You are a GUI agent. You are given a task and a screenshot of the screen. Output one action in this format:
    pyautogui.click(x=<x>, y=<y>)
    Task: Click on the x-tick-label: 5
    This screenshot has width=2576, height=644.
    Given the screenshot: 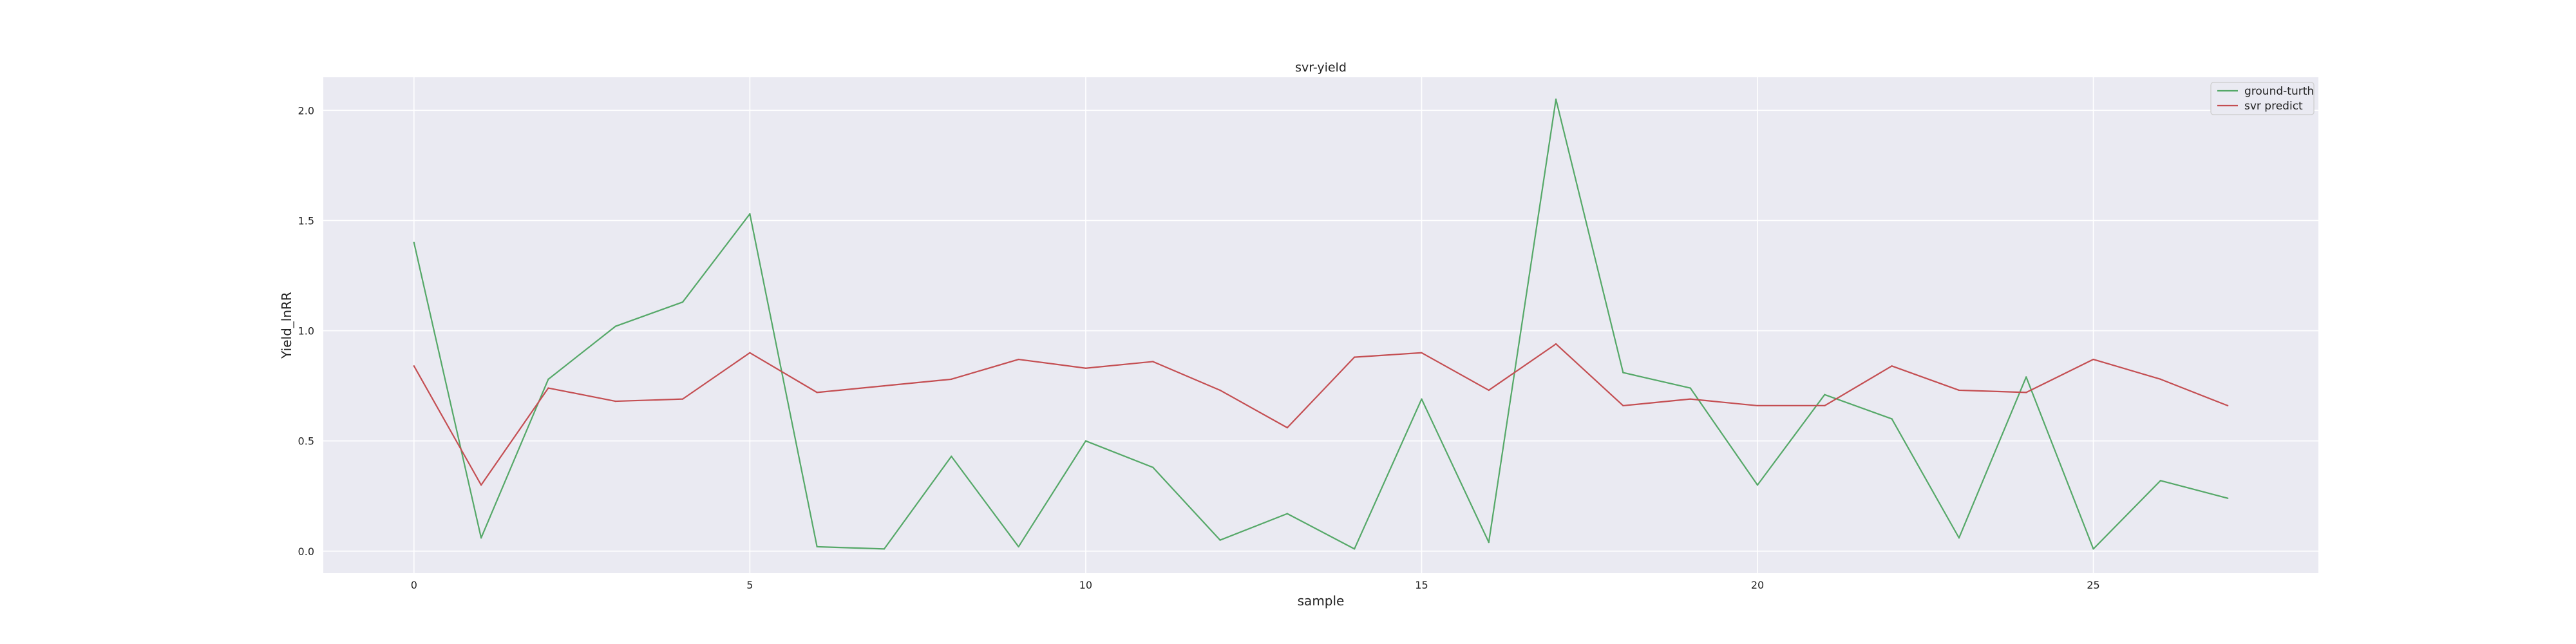 What is the action you would take?
    pyautogui.click(x=749, y=585)
    